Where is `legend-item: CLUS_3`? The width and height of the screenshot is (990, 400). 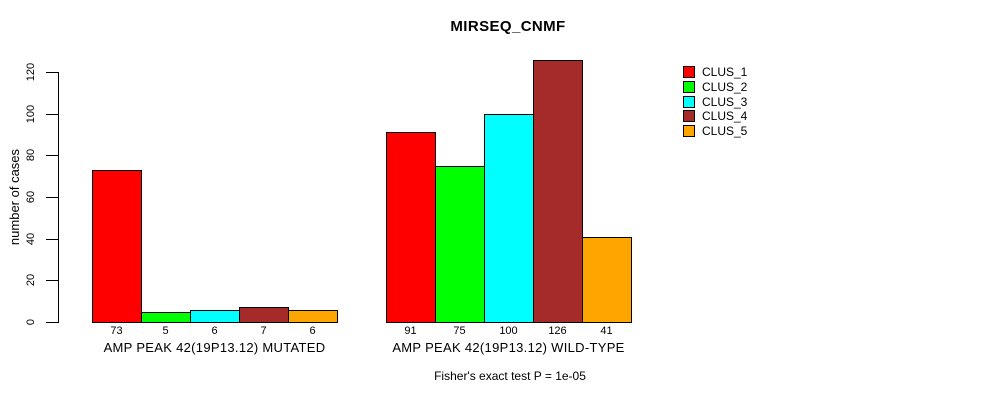 legend-item: CLUS_3 is located at coordinates (715, 101).